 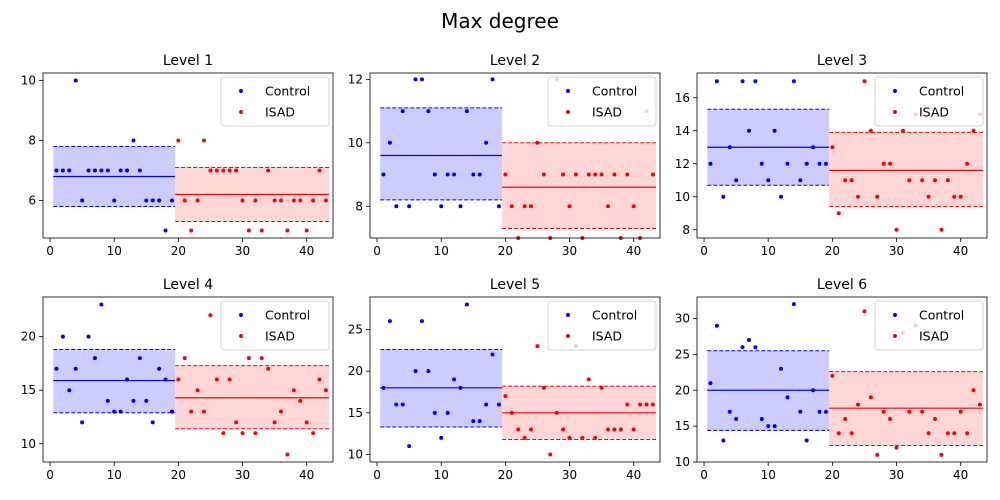 I want to click on subplot-level-1: Level 1 0 10 20 30 40 6 8 10 Control ISAD, so click(x=177, y=155).